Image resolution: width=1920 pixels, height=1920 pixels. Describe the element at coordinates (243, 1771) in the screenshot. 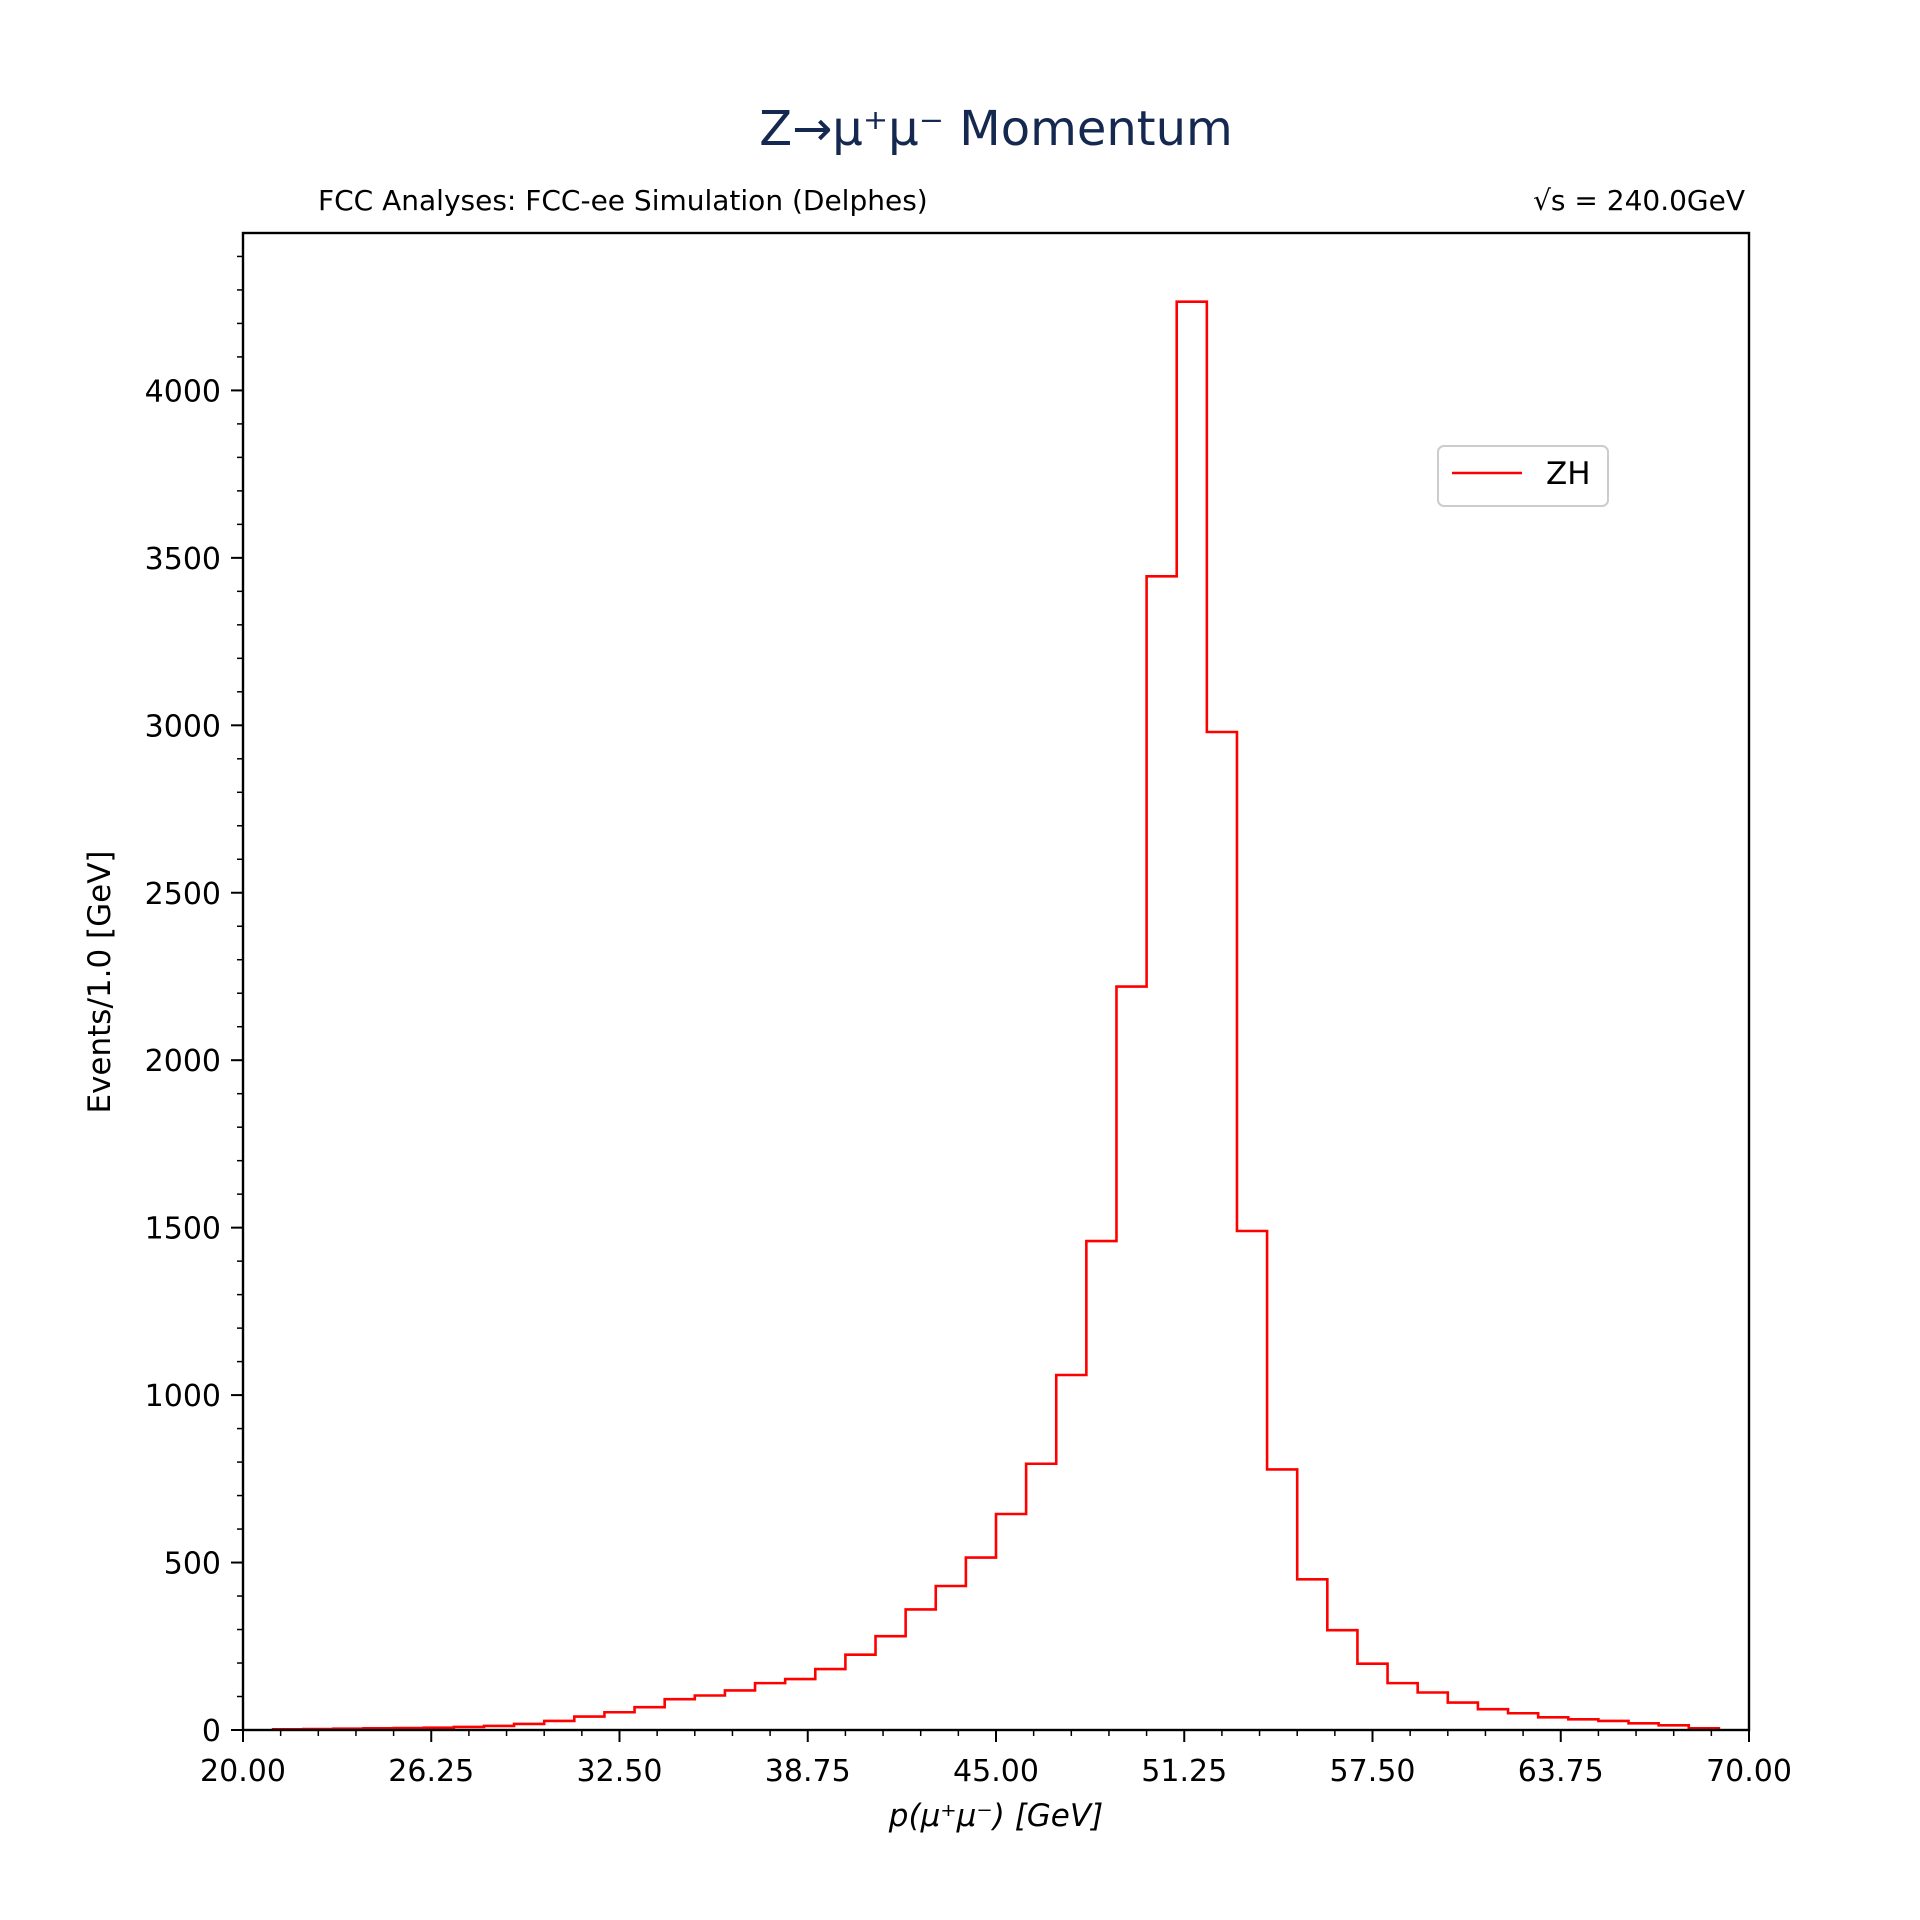

I see `x-tick-label: 20.00` at that location.